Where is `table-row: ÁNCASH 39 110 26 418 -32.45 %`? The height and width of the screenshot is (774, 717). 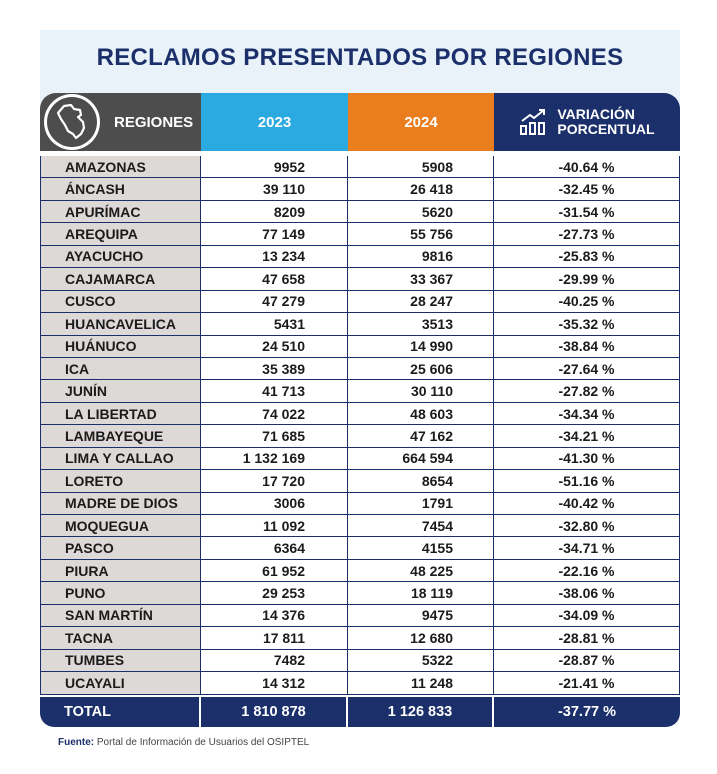 table-row: ÁNCASH 39 110 26 418 -32.45 % is located at coordinates (360, 189).